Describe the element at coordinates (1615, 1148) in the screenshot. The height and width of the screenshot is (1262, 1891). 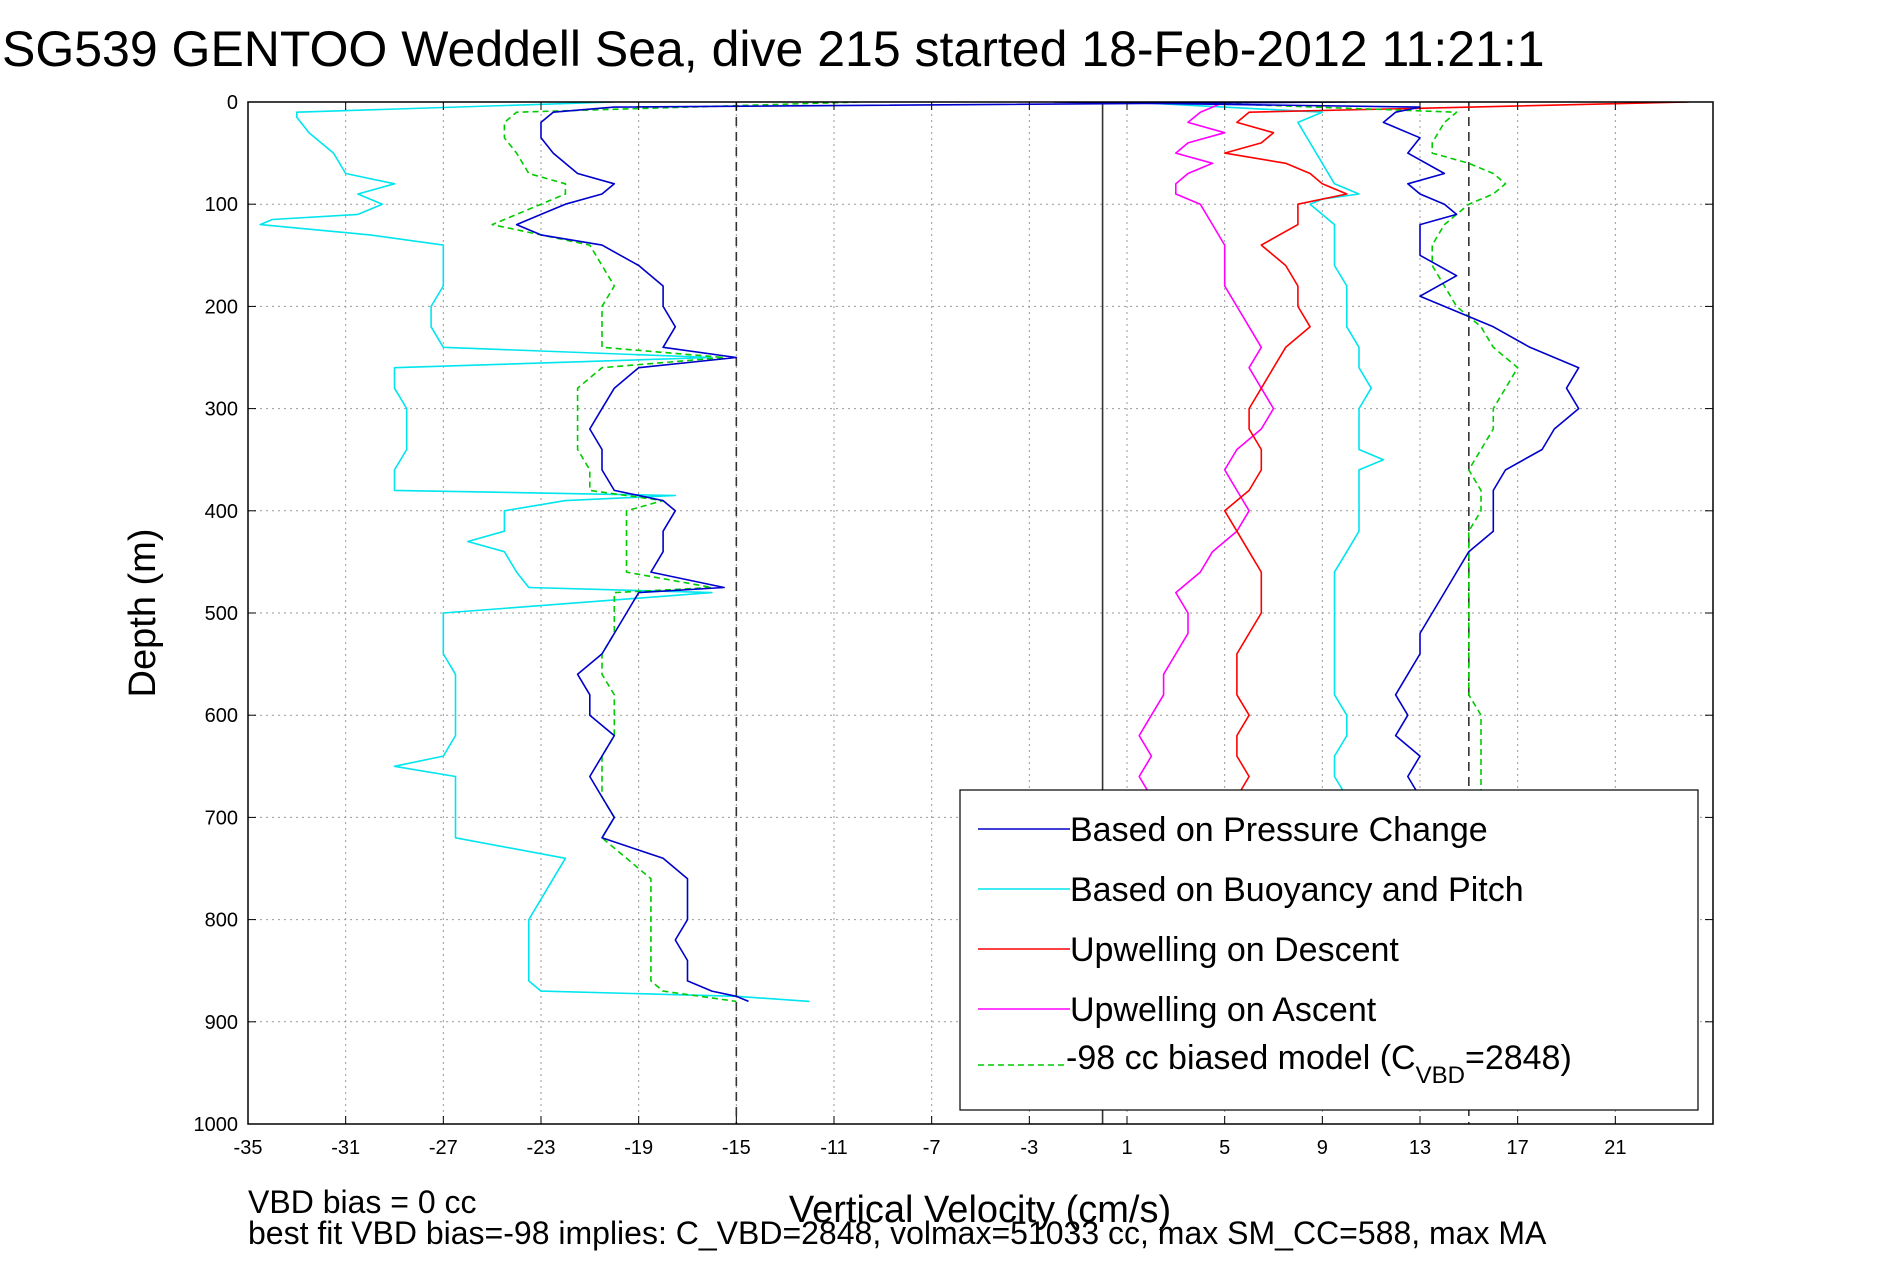
I see `x-tick-label: 21` at that location.